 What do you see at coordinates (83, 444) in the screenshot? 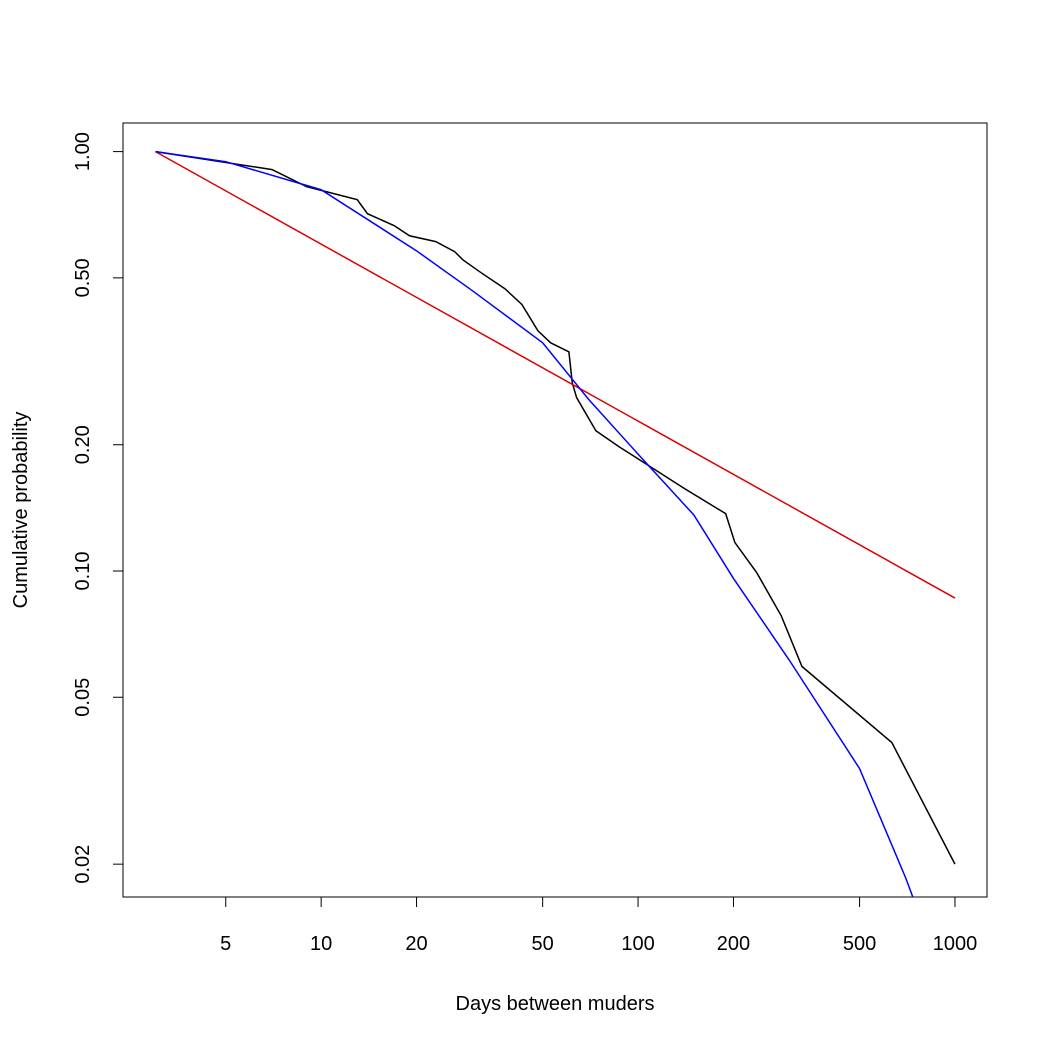
I see `y-tick-label: 0.20` at bounding box center [83, 444].